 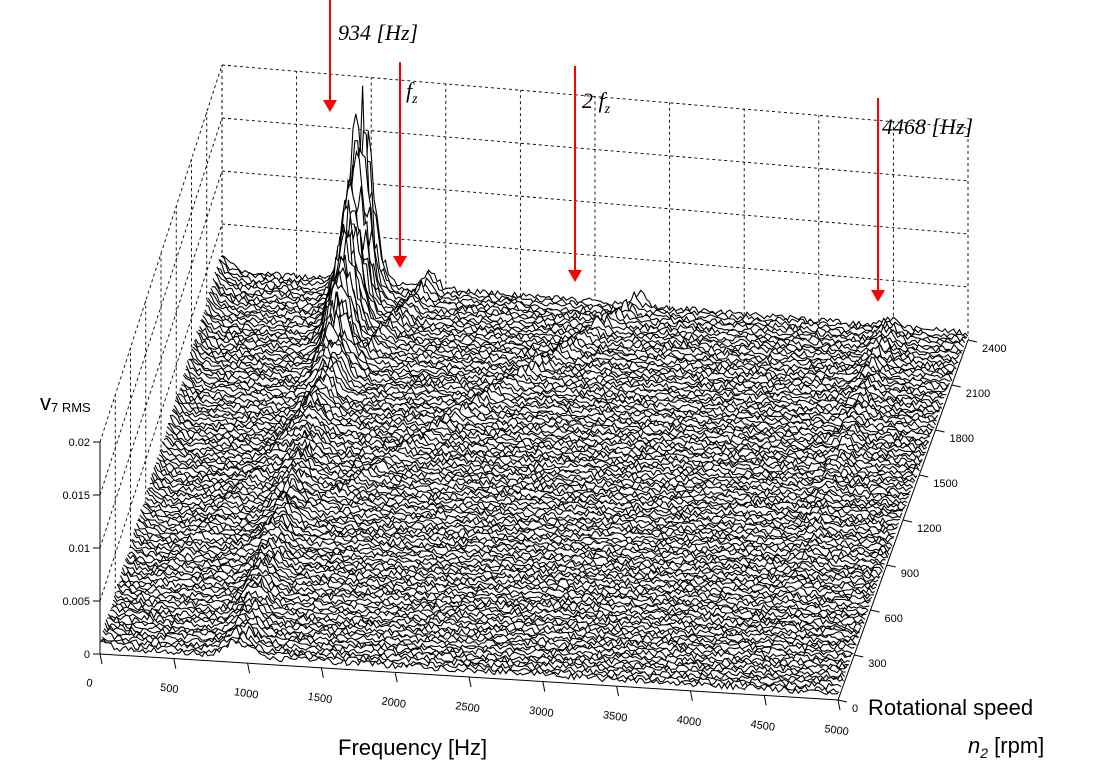 What do you see at coordinates (950, 707) in the screenshot?
I see `y-axis-label: Rotational speed` at bounding box center [950, 707].